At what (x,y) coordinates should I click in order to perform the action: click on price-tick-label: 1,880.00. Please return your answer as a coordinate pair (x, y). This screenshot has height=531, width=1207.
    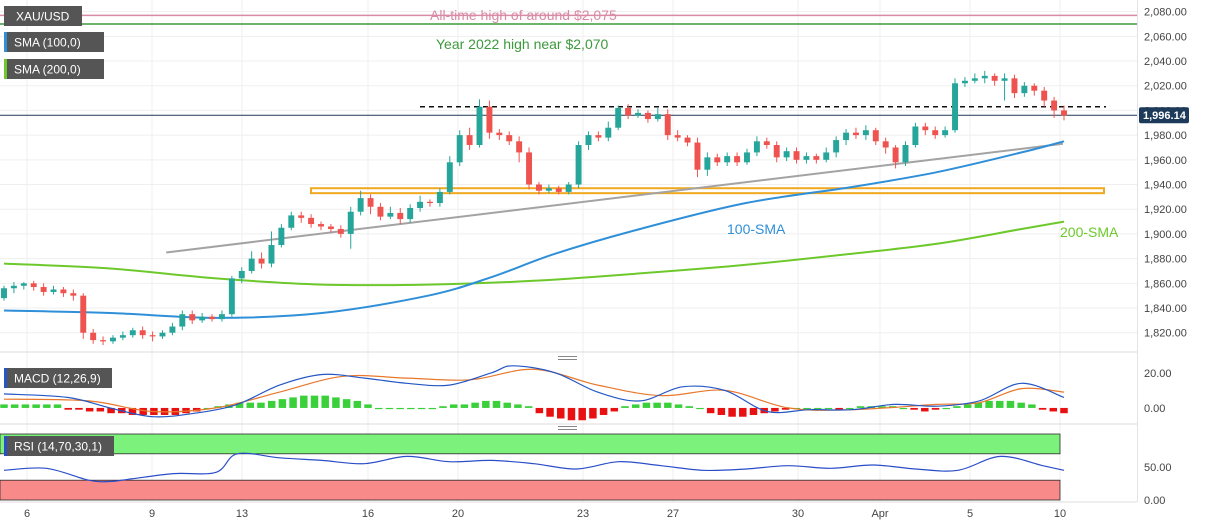
    Looking at the image, I should click on (1165, 260).